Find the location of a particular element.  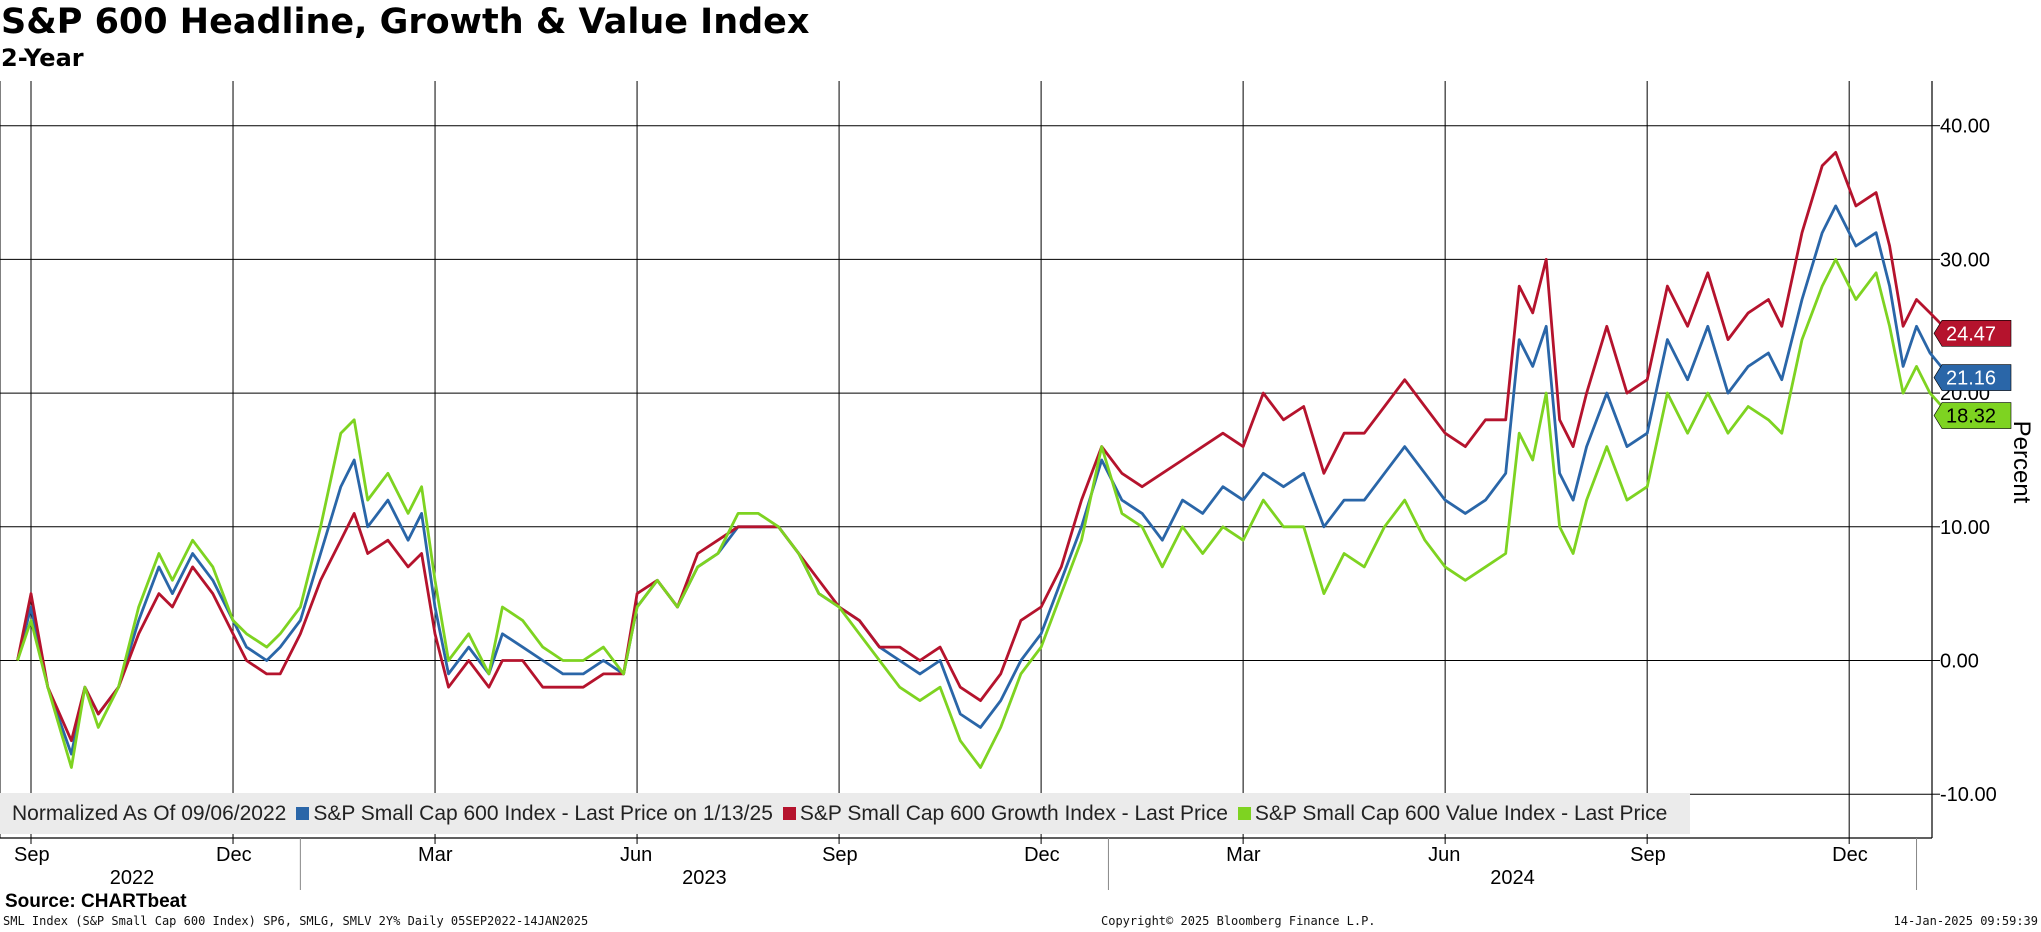

last-value-flag-0: 21.16 is located at coordinates (1972, 377).